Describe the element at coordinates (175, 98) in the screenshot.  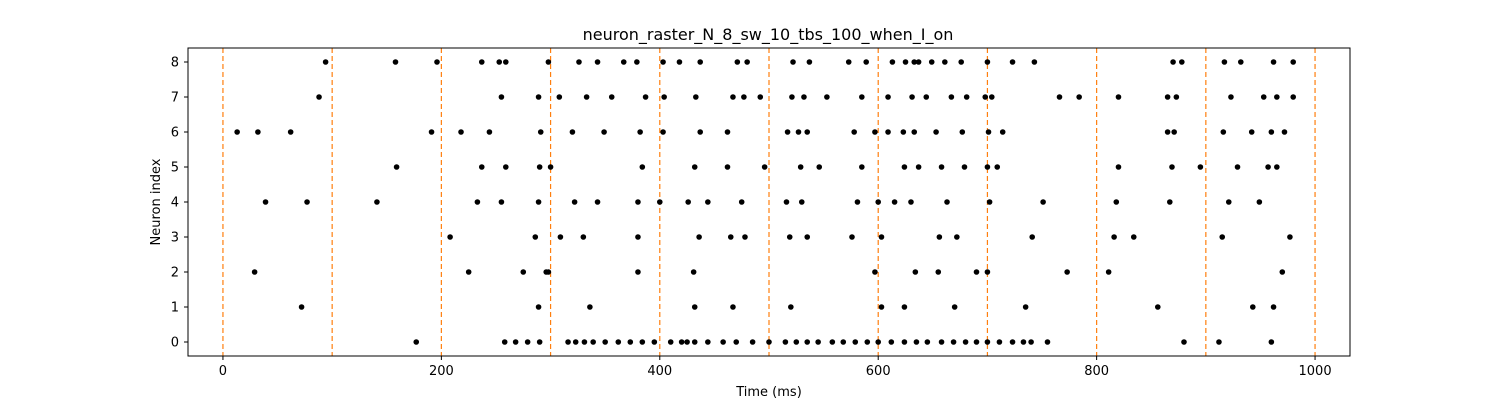
I see `y-tick-label-7: 7` at that location.